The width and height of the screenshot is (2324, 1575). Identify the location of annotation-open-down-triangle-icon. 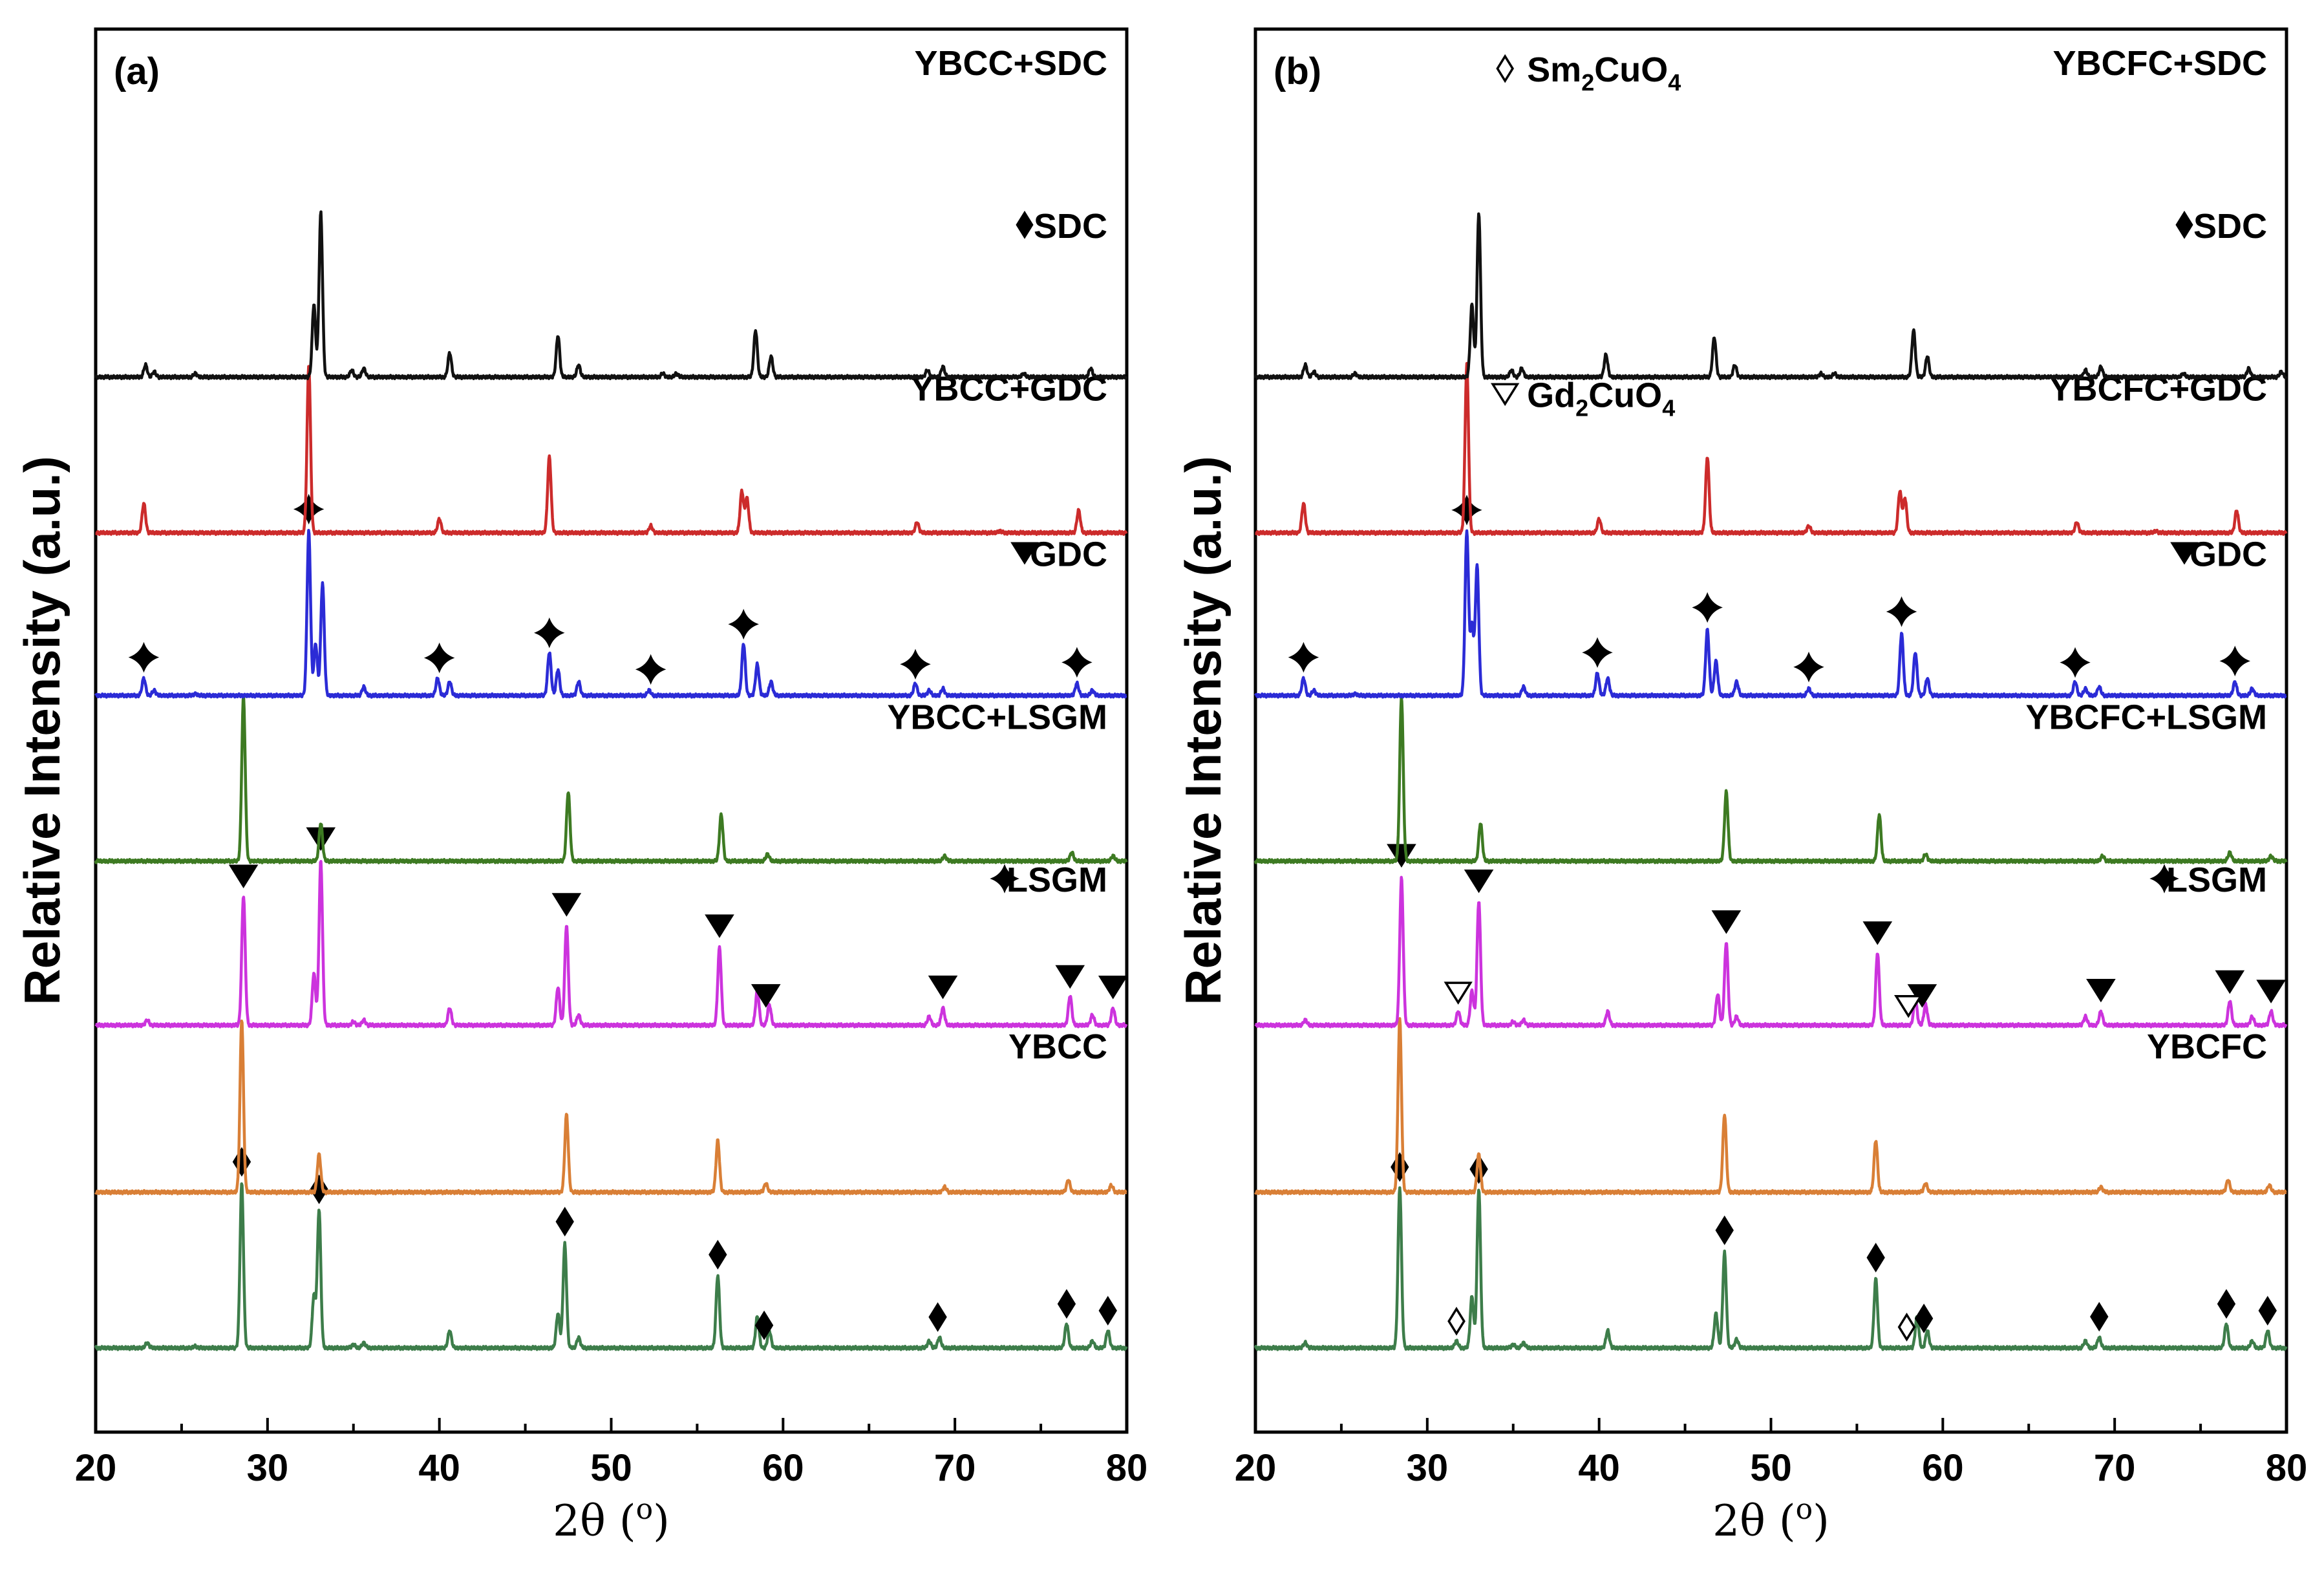
(1505, 394).